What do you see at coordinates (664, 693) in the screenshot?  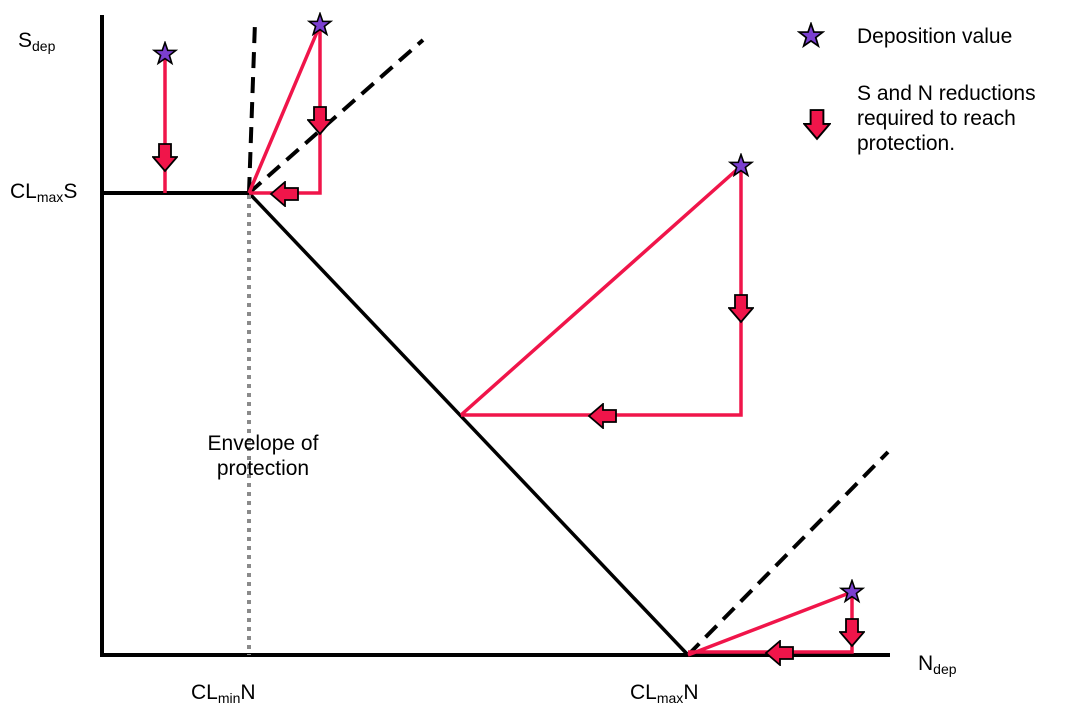 I see `cl-max-n-label: CLmaxN` at bounding box center [664, 693].